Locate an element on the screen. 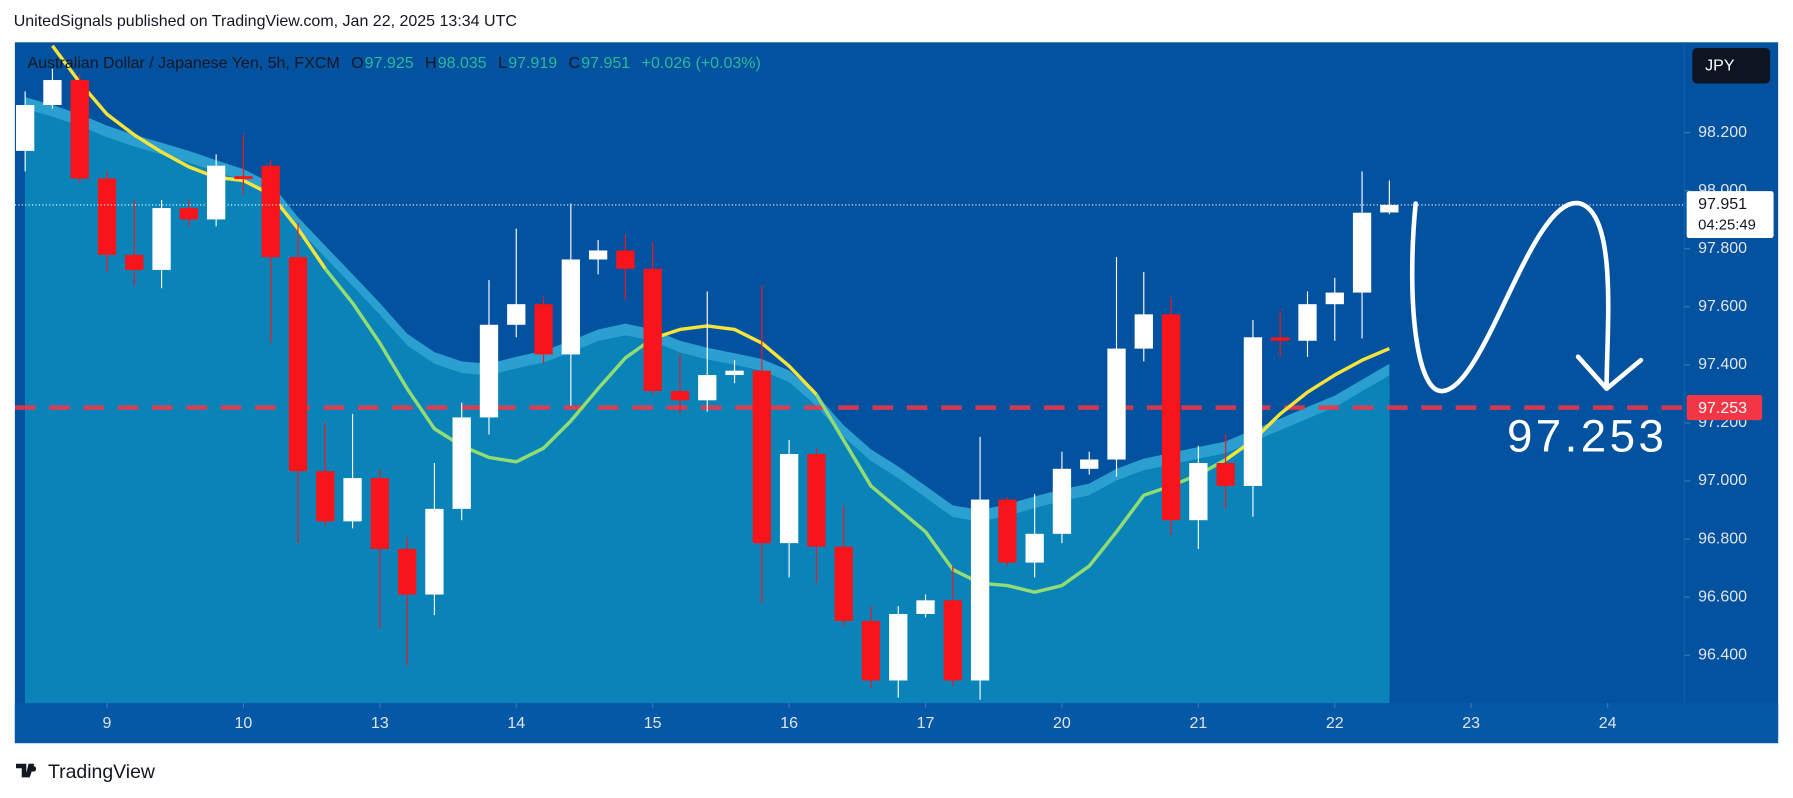 Image resolution: width=1793 pixels, height=798 pixels. x-tick-label: 21 is located at coordinates (1198, 723).